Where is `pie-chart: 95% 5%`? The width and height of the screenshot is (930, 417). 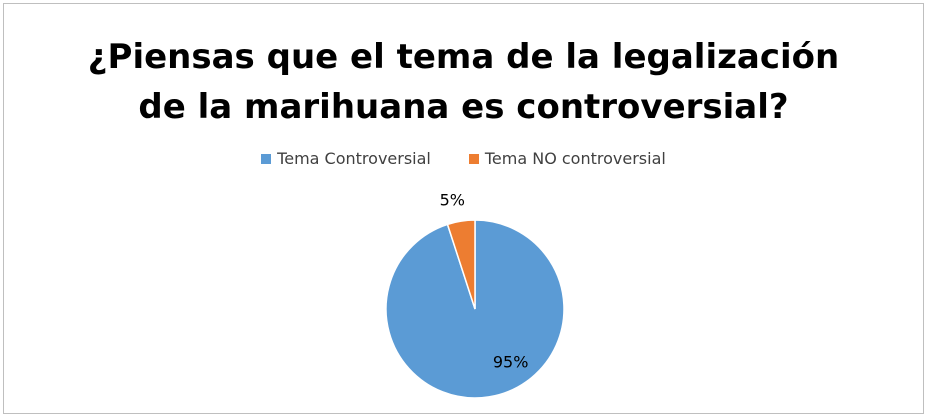 pie-chart: 95% 5% is located at coordinates (475, 294).